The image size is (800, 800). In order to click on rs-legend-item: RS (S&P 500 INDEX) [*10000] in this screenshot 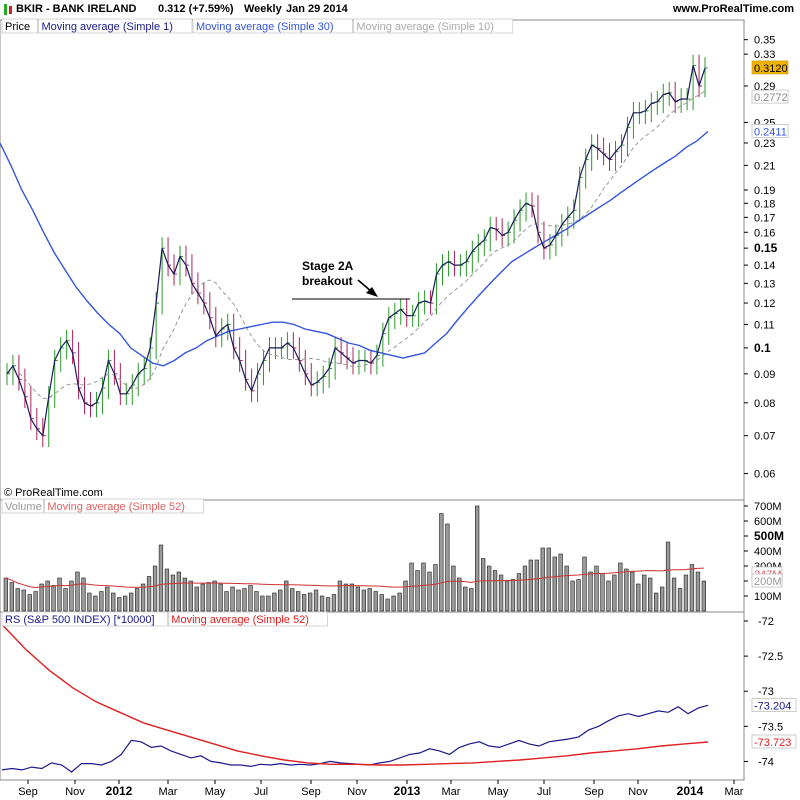, I will do `click(80, 620)`.